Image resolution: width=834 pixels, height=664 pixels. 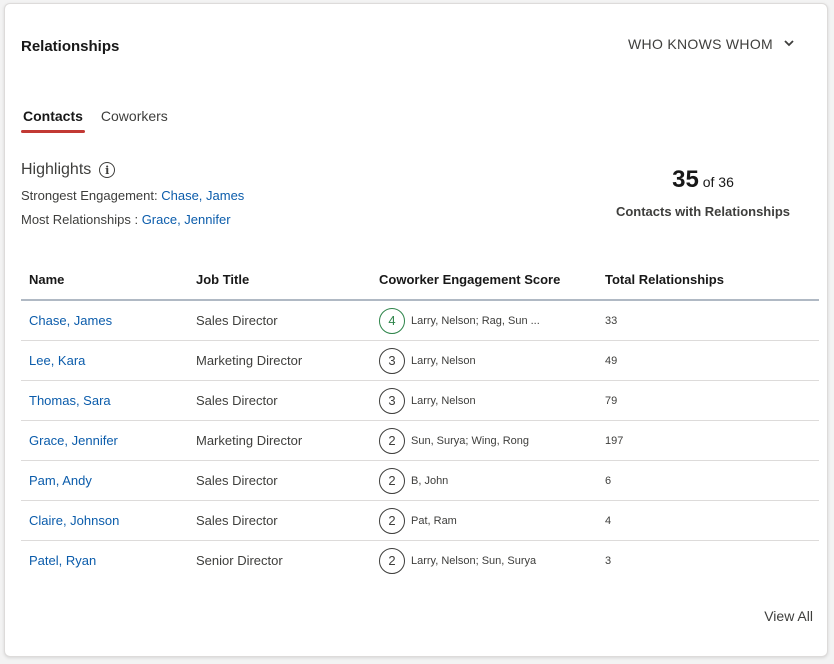 I want to click on job-title-cell: Senior Director, so click(x=239, y=560).